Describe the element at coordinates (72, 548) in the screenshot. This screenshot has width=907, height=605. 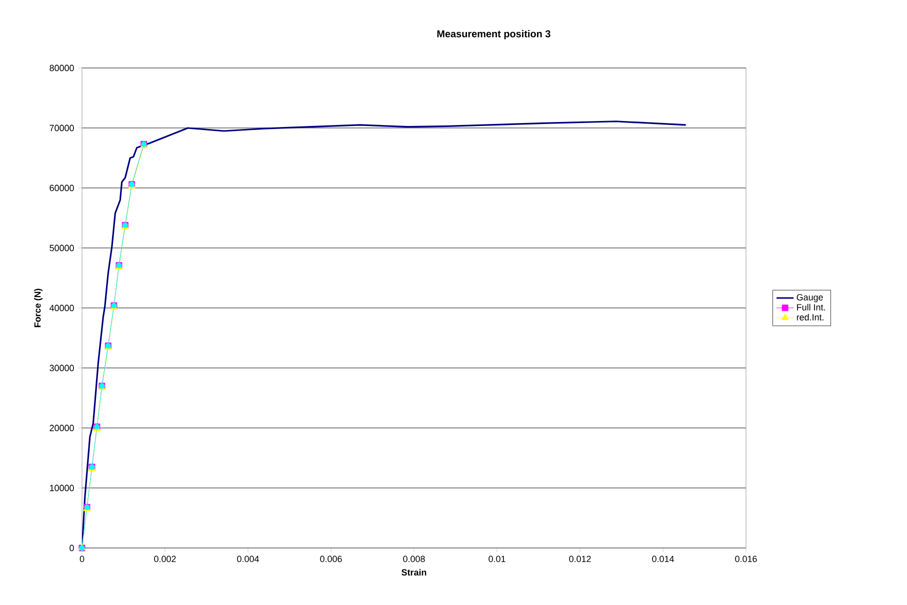
I see `y-tick-label: 0` at that location.